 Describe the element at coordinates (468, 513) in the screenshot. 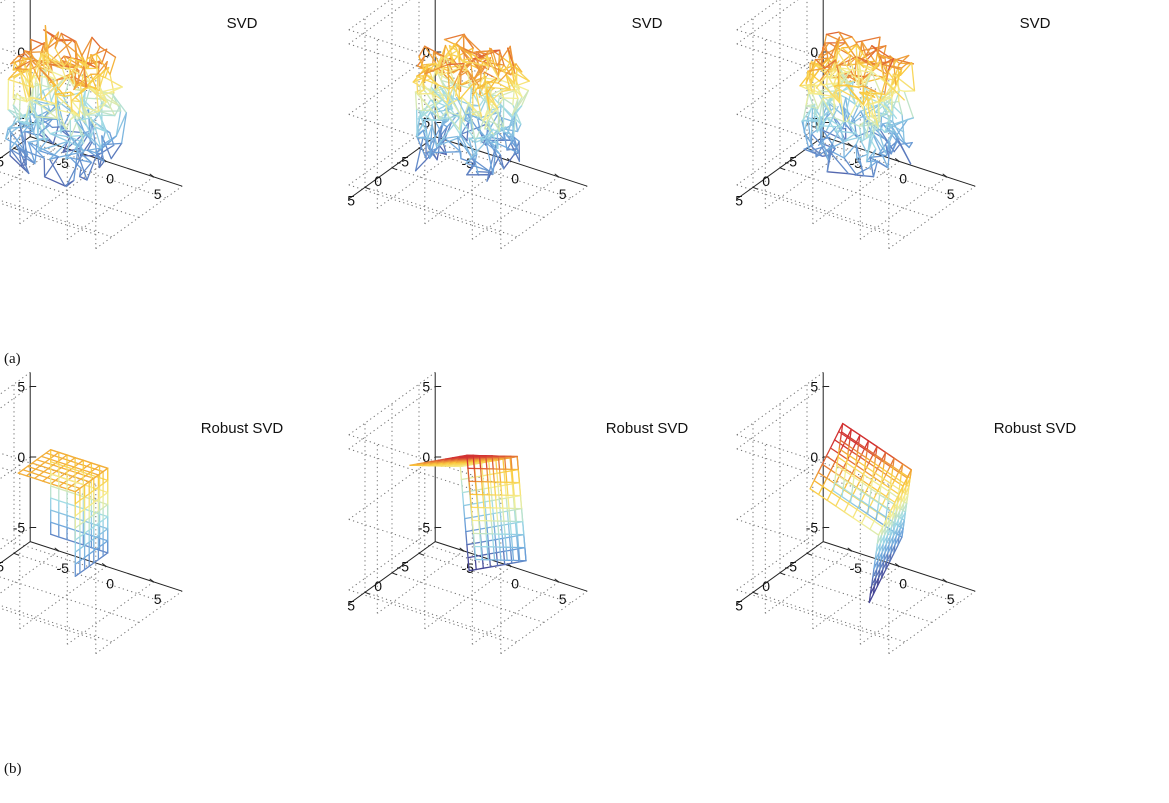

I see `panel-5-grid` at that location.